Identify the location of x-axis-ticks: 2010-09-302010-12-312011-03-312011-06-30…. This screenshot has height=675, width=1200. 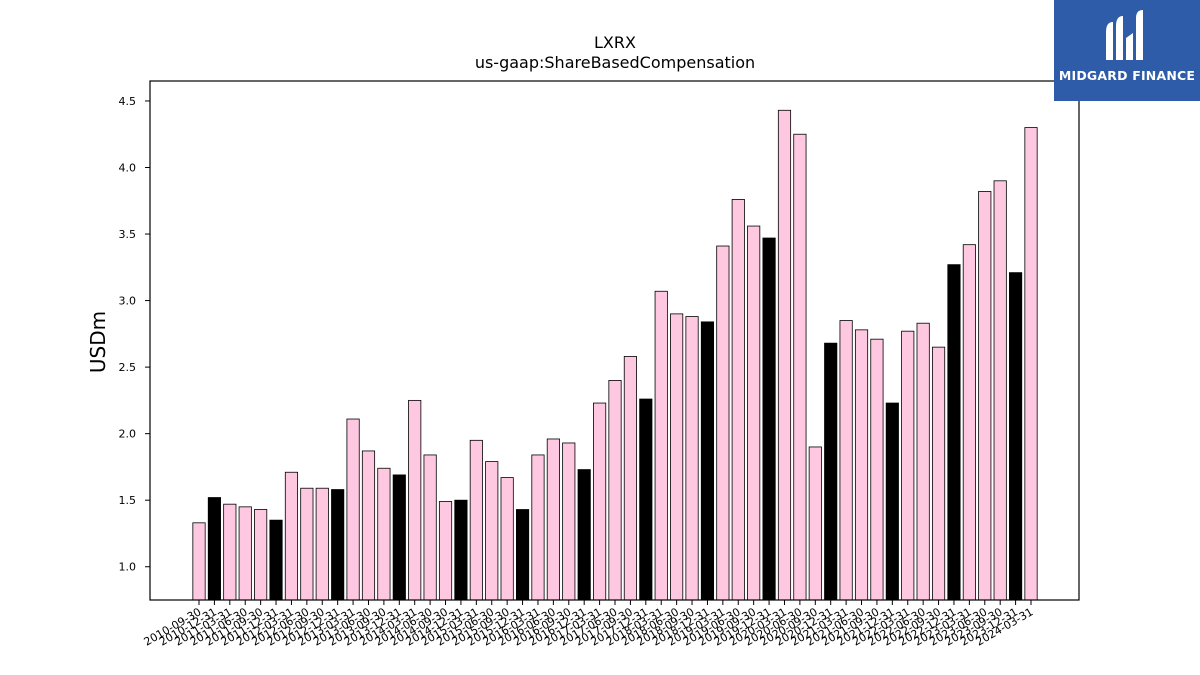
(589, 624).